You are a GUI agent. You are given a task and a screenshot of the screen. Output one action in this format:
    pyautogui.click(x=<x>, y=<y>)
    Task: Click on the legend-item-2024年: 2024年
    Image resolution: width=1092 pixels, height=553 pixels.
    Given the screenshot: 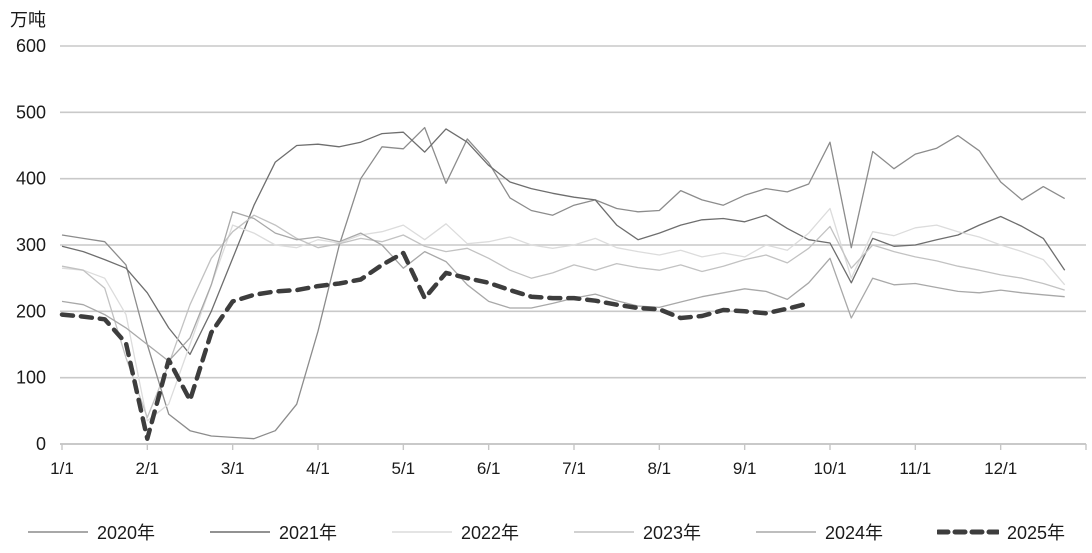 What is the action you would take?
    pyautogui.click(x=819, y=532)
    